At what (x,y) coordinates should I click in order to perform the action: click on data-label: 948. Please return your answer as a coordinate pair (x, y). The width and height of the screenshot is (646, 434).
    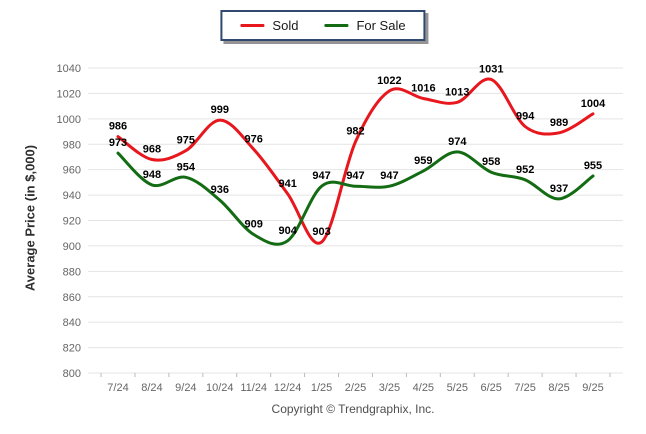
    Looking at the image, I should click on (152, 175).